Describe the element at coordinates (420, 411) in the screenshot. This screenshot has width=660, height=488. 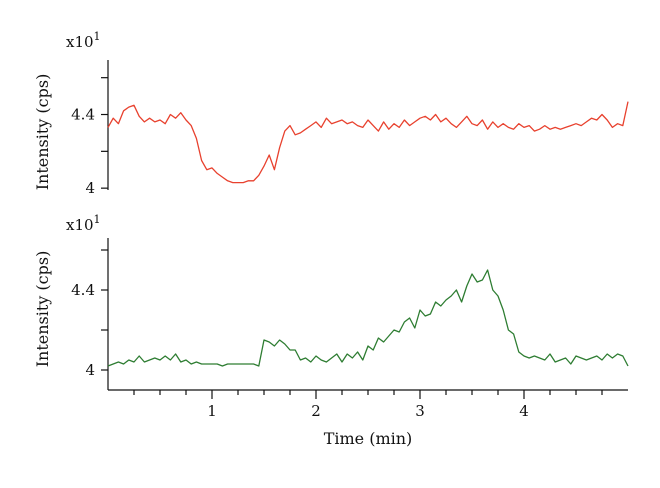
I see `x-tick-label: 3` at that location.